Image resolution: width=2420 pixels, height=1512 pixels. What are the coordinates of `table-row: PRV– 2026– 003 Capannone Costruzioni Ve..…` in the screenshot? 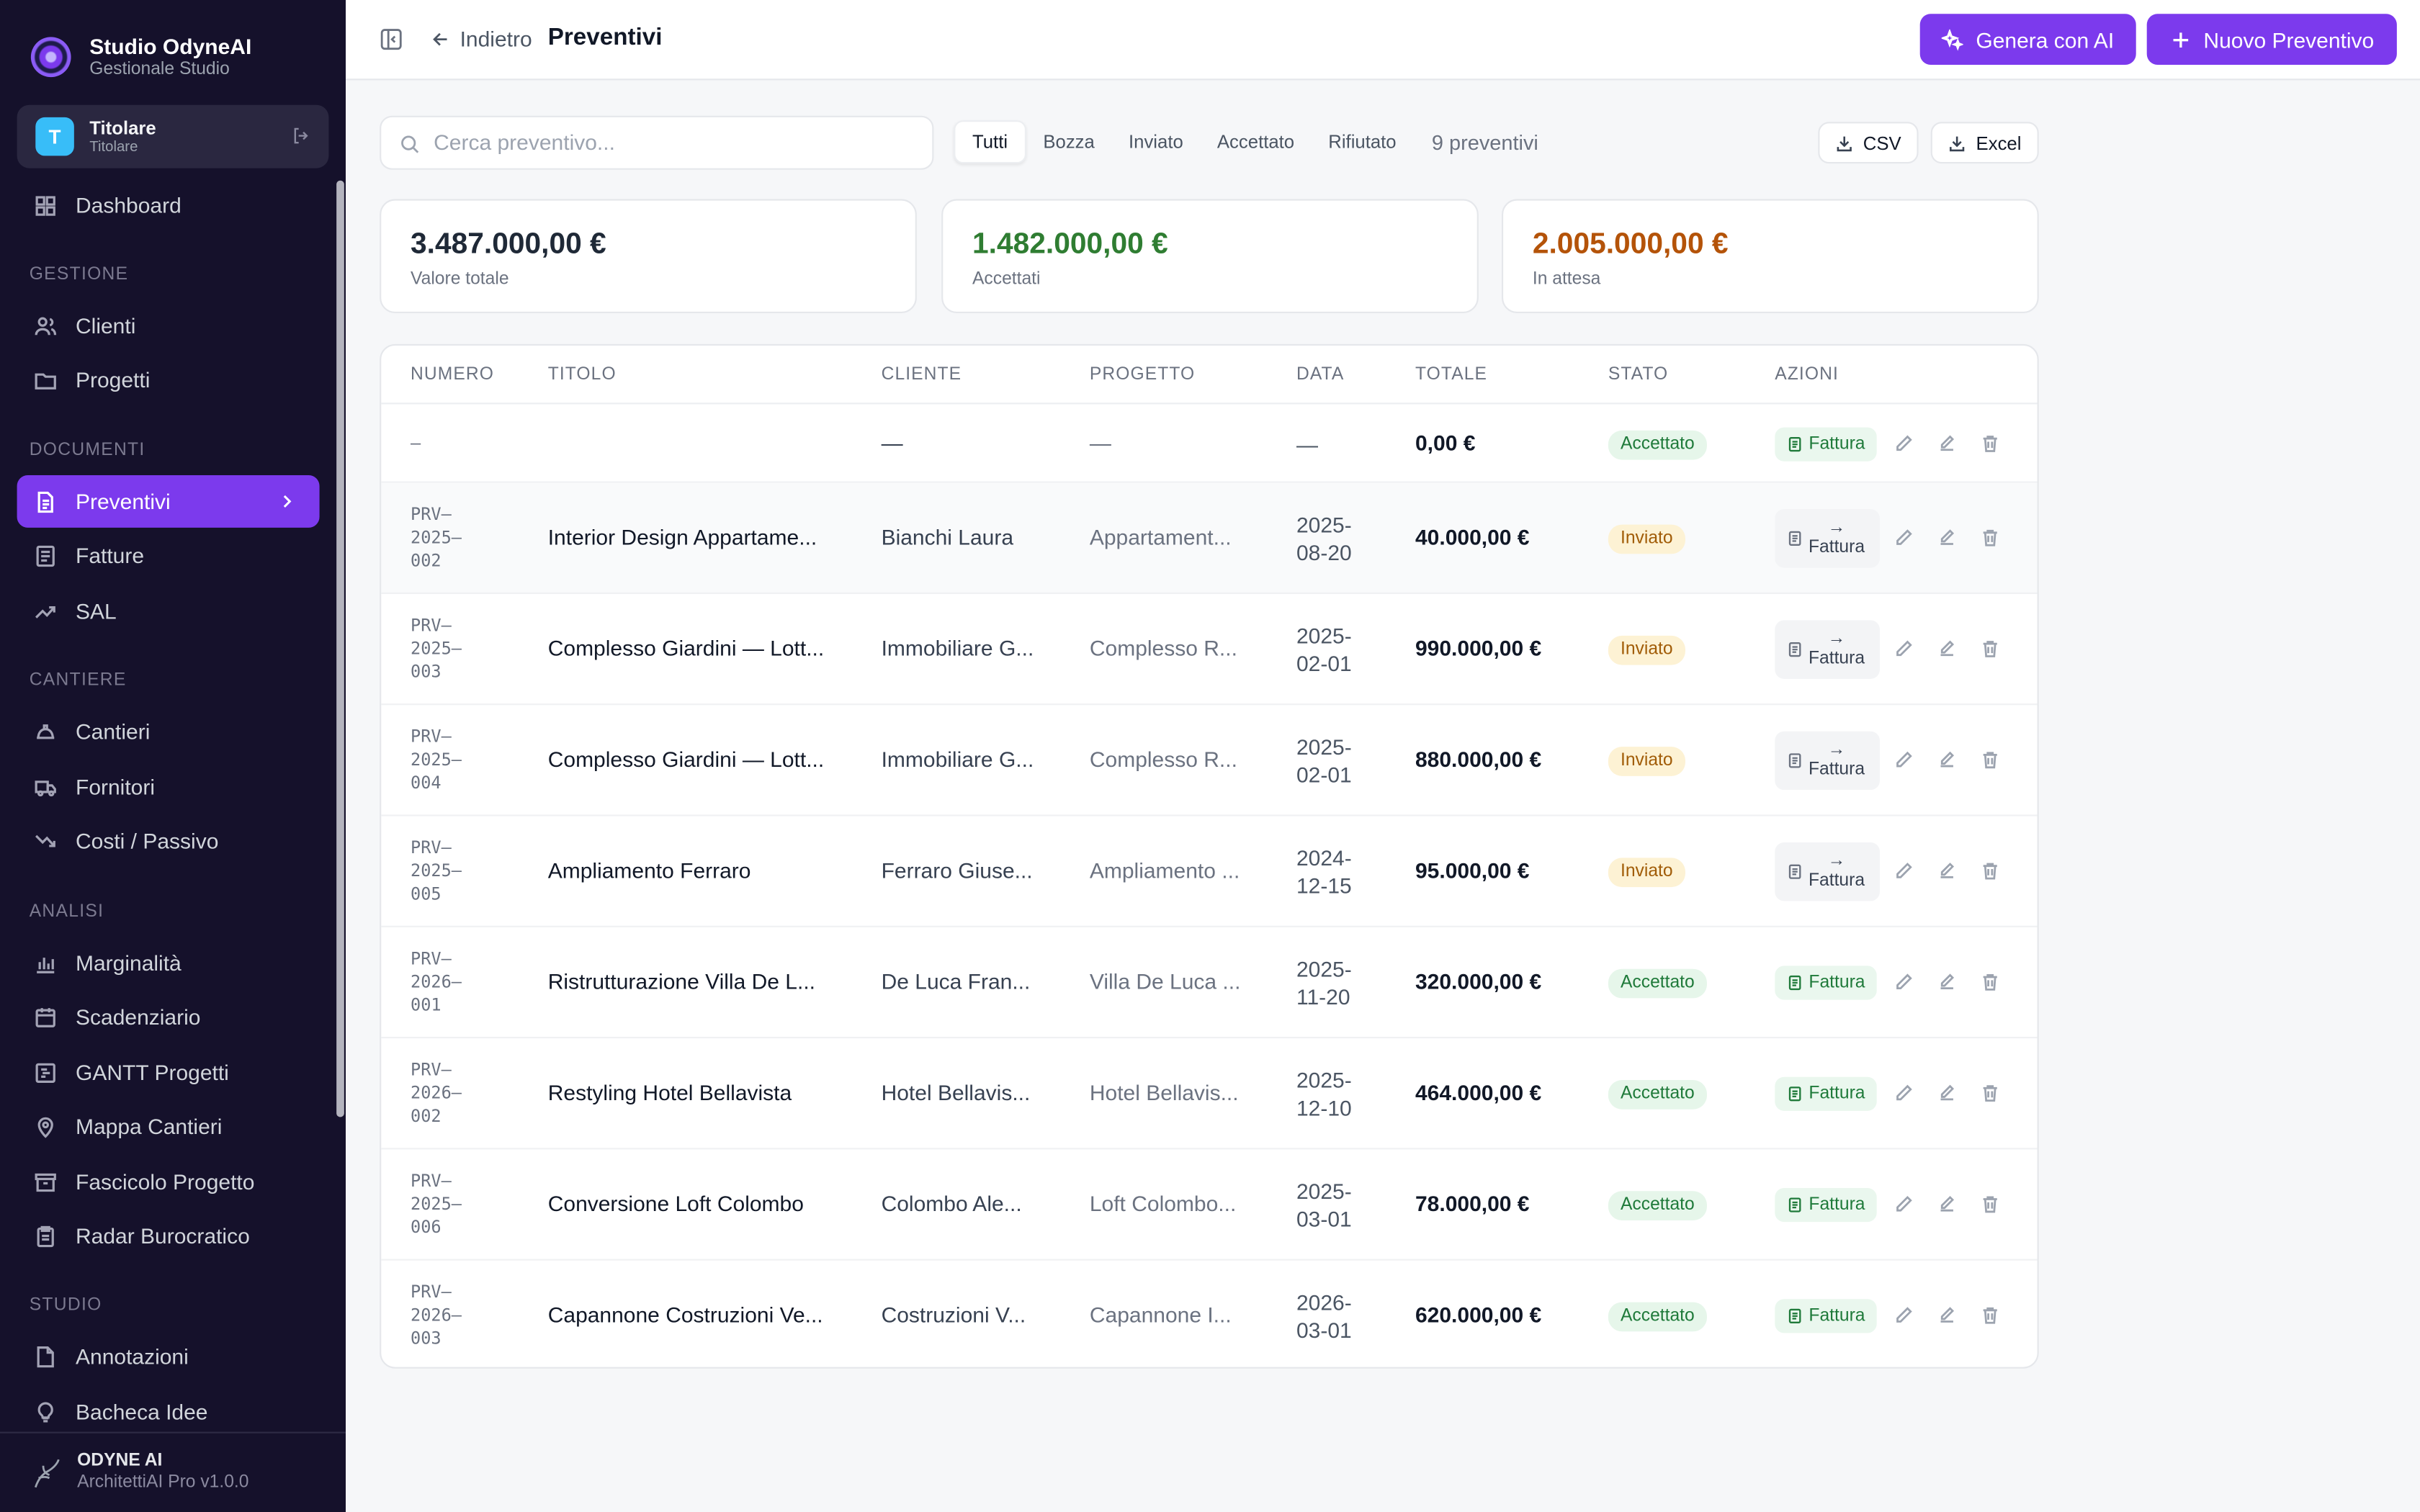 It's located at (1209, 1314).